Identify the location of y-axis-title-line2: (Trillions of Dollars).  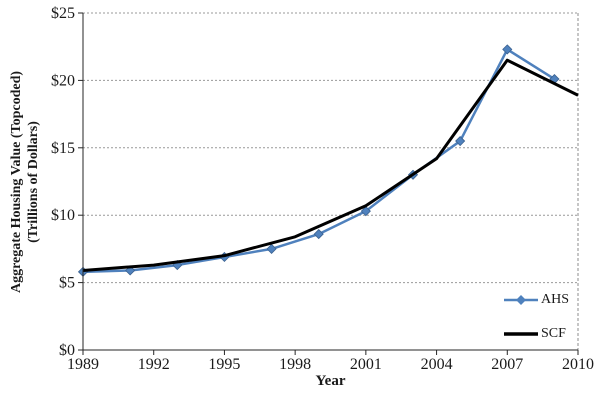
(33, 182).